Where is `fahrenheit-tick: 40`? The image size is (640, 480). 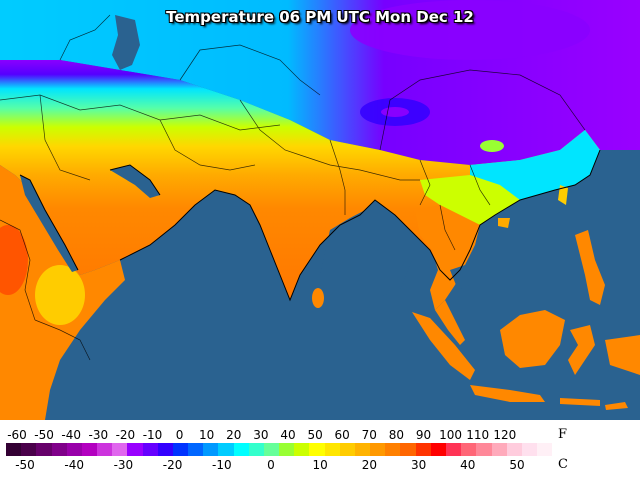 fahrenheit-tick: 40 is located at coordinates (288, 435).